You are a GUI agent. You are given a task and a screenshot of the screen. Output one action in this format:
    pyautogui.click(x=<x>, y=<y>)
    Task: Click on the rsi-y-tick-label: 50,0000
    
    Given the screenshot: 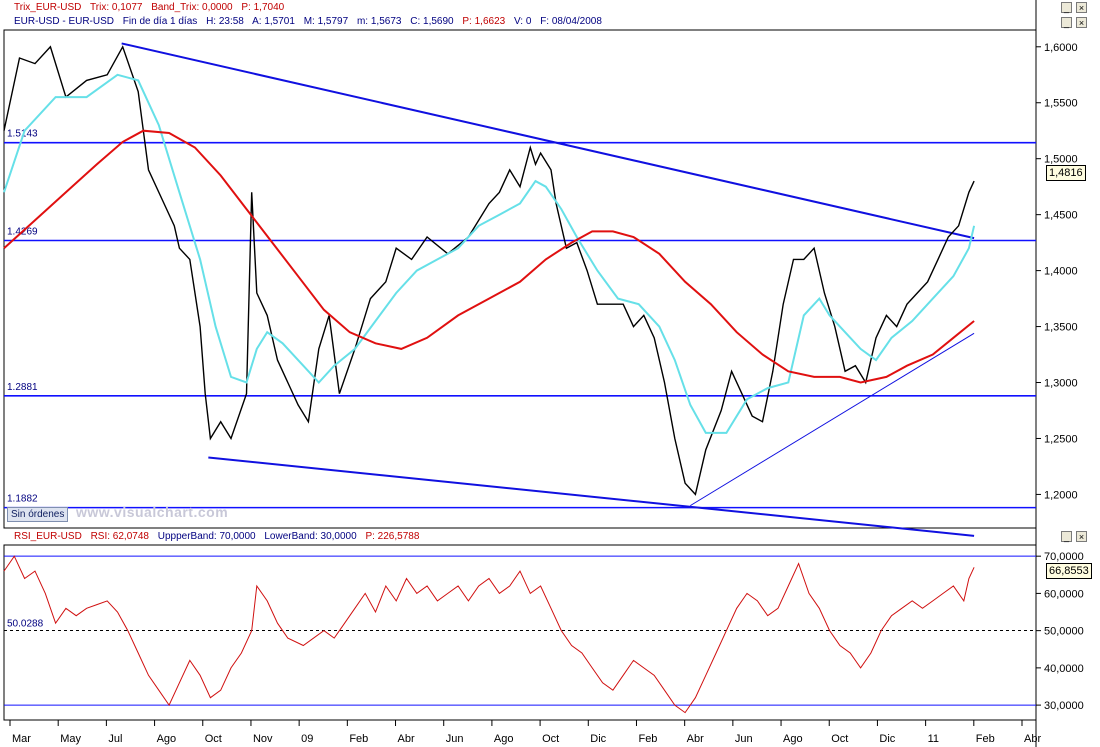 What is the action you would take?
    pyautogui.click(x=1064, y=632)
    